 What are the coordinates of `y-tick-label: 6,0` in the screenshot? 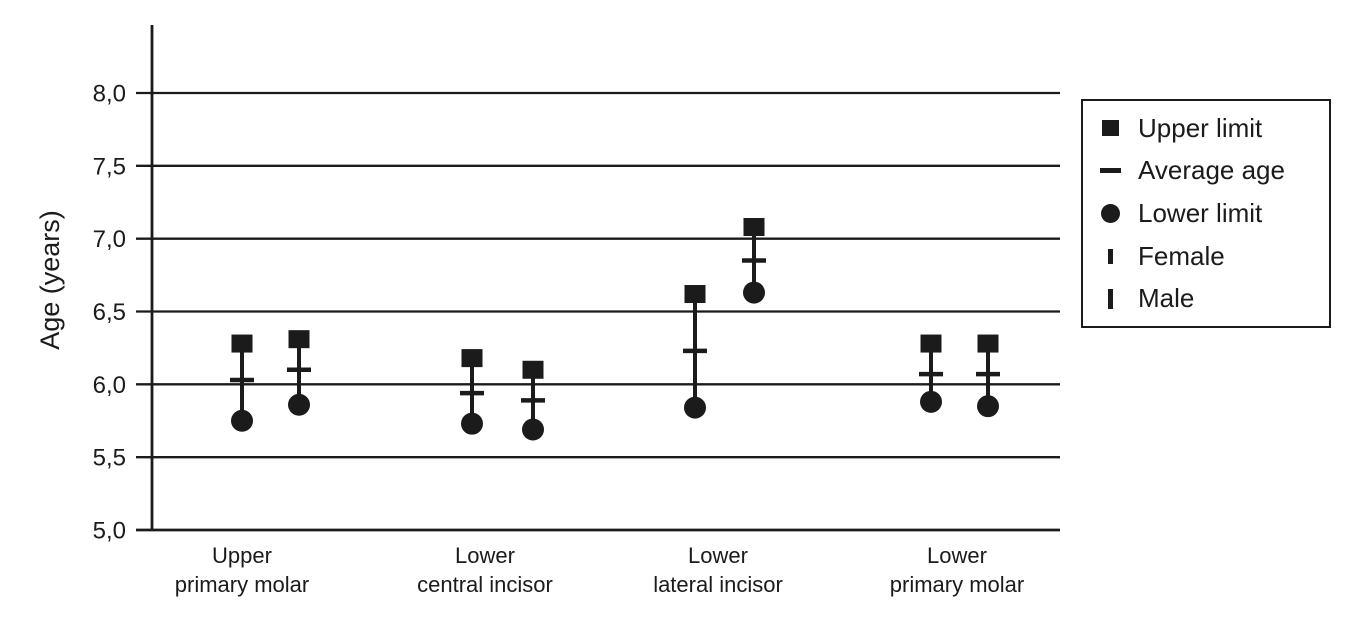 It's located at (109, 385).